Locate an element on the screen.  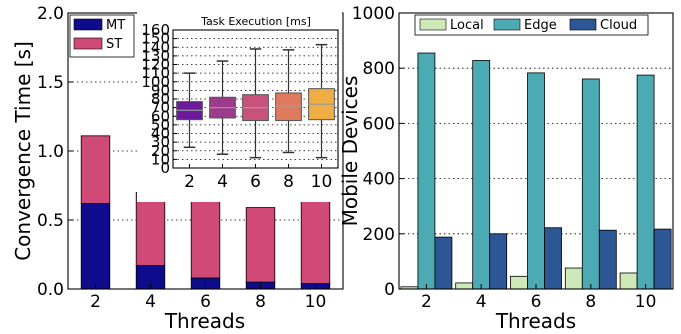
right-legend-label: Local is located at coordinates (467, 25).